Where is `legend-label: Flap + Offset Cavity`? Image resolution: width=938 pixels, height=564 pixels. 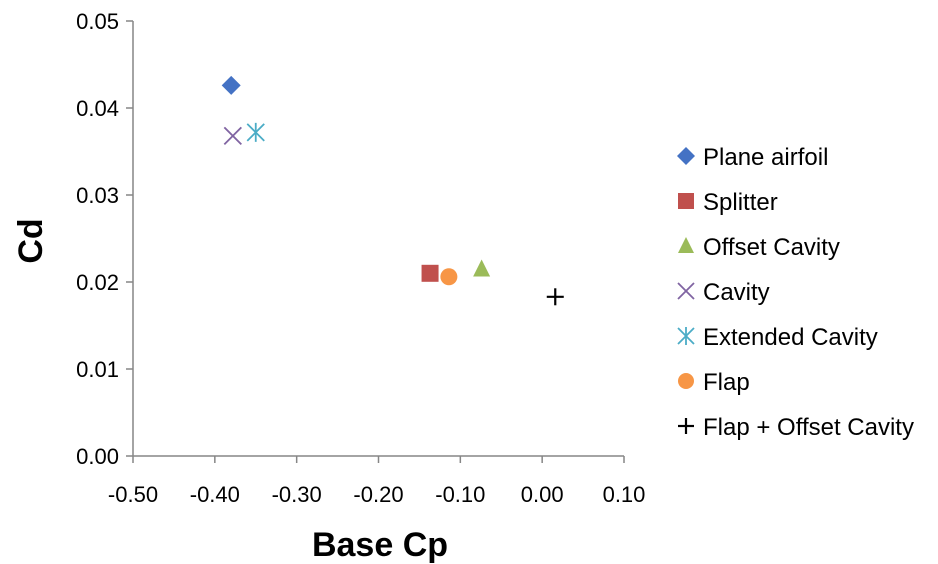
legend-label: Flap + Offset Cavity is located at coordinates (808, 427).